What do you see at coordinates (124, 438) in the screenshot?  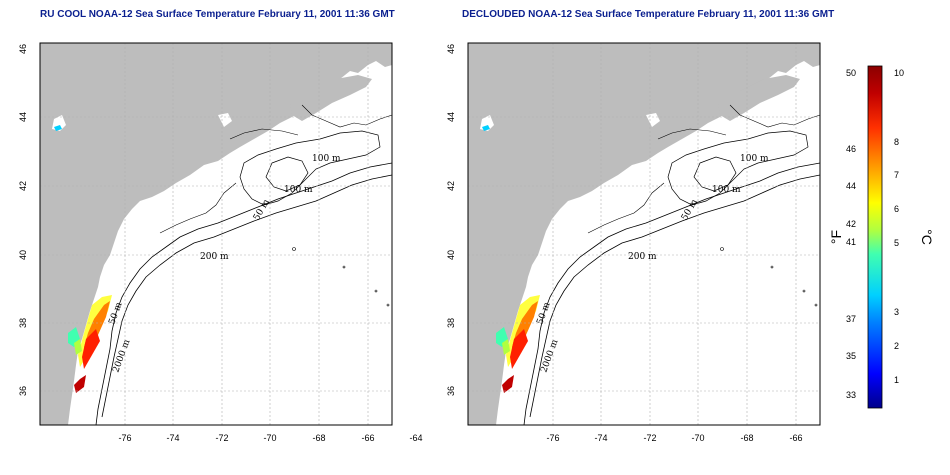 I see `left-x-tick-label: -76` at bounding box center [124, 438].